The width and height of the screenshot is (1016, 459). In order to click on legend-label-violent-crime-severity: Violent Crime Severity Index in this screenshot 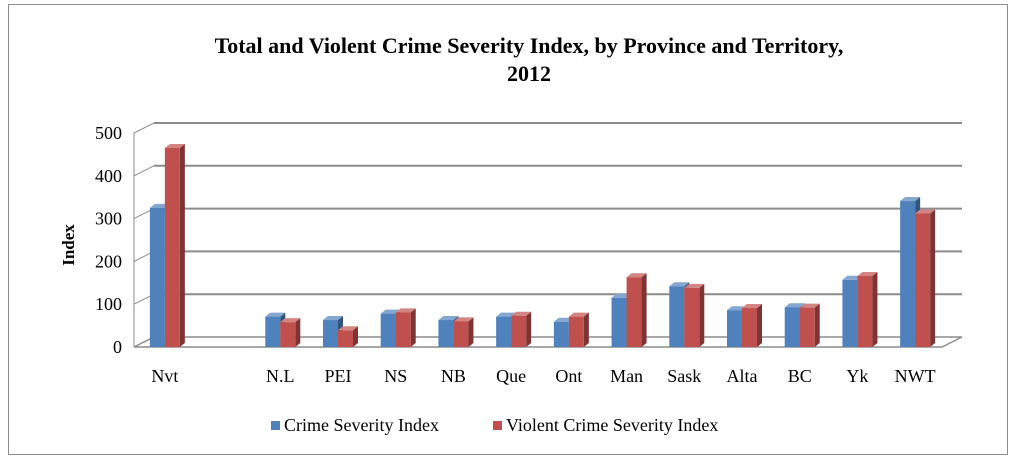, I will do `click(612, 425)`.